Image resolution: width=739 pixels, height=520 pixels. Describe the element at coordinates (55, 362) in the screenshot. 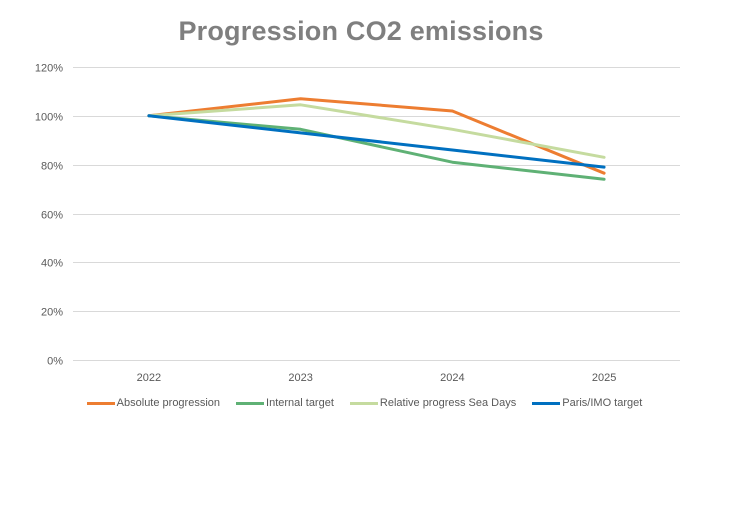

I see `y-tick-label: 0%` at that location.